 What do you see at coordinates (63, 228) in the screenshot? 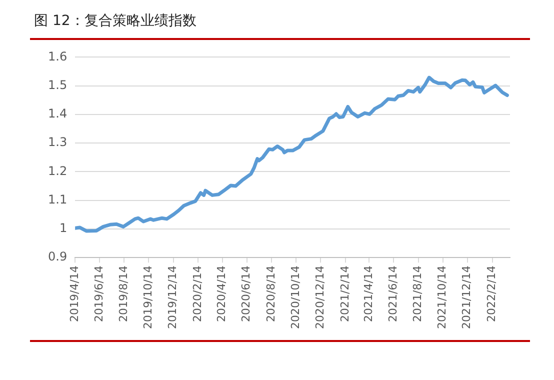
I see `y-tick-label: 1` at bounding box center [63, 228].